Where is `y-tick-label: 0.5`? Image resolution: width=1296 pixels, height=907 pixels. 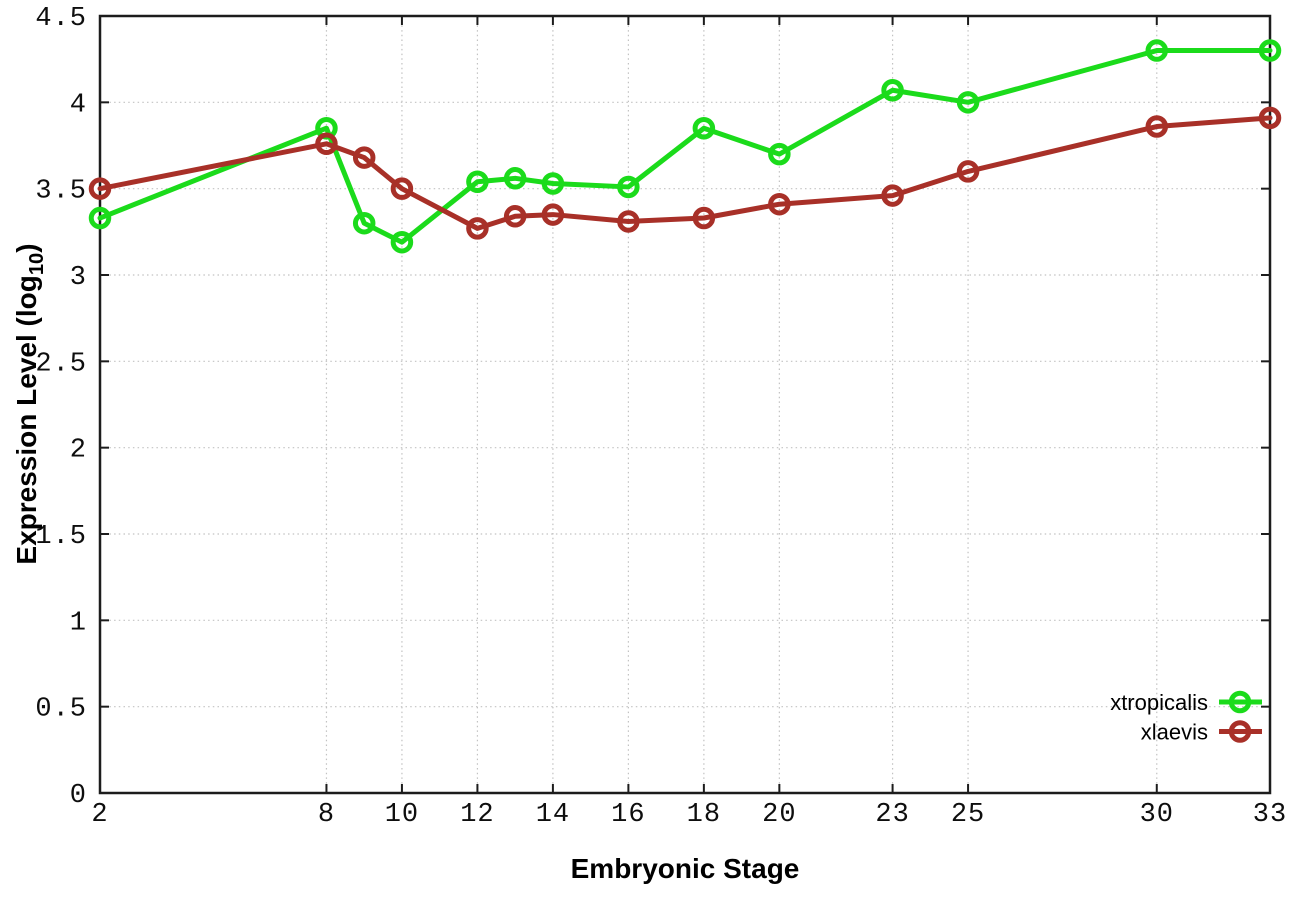 y-tick-label: 0.5 is located at coordinates (61, 710).